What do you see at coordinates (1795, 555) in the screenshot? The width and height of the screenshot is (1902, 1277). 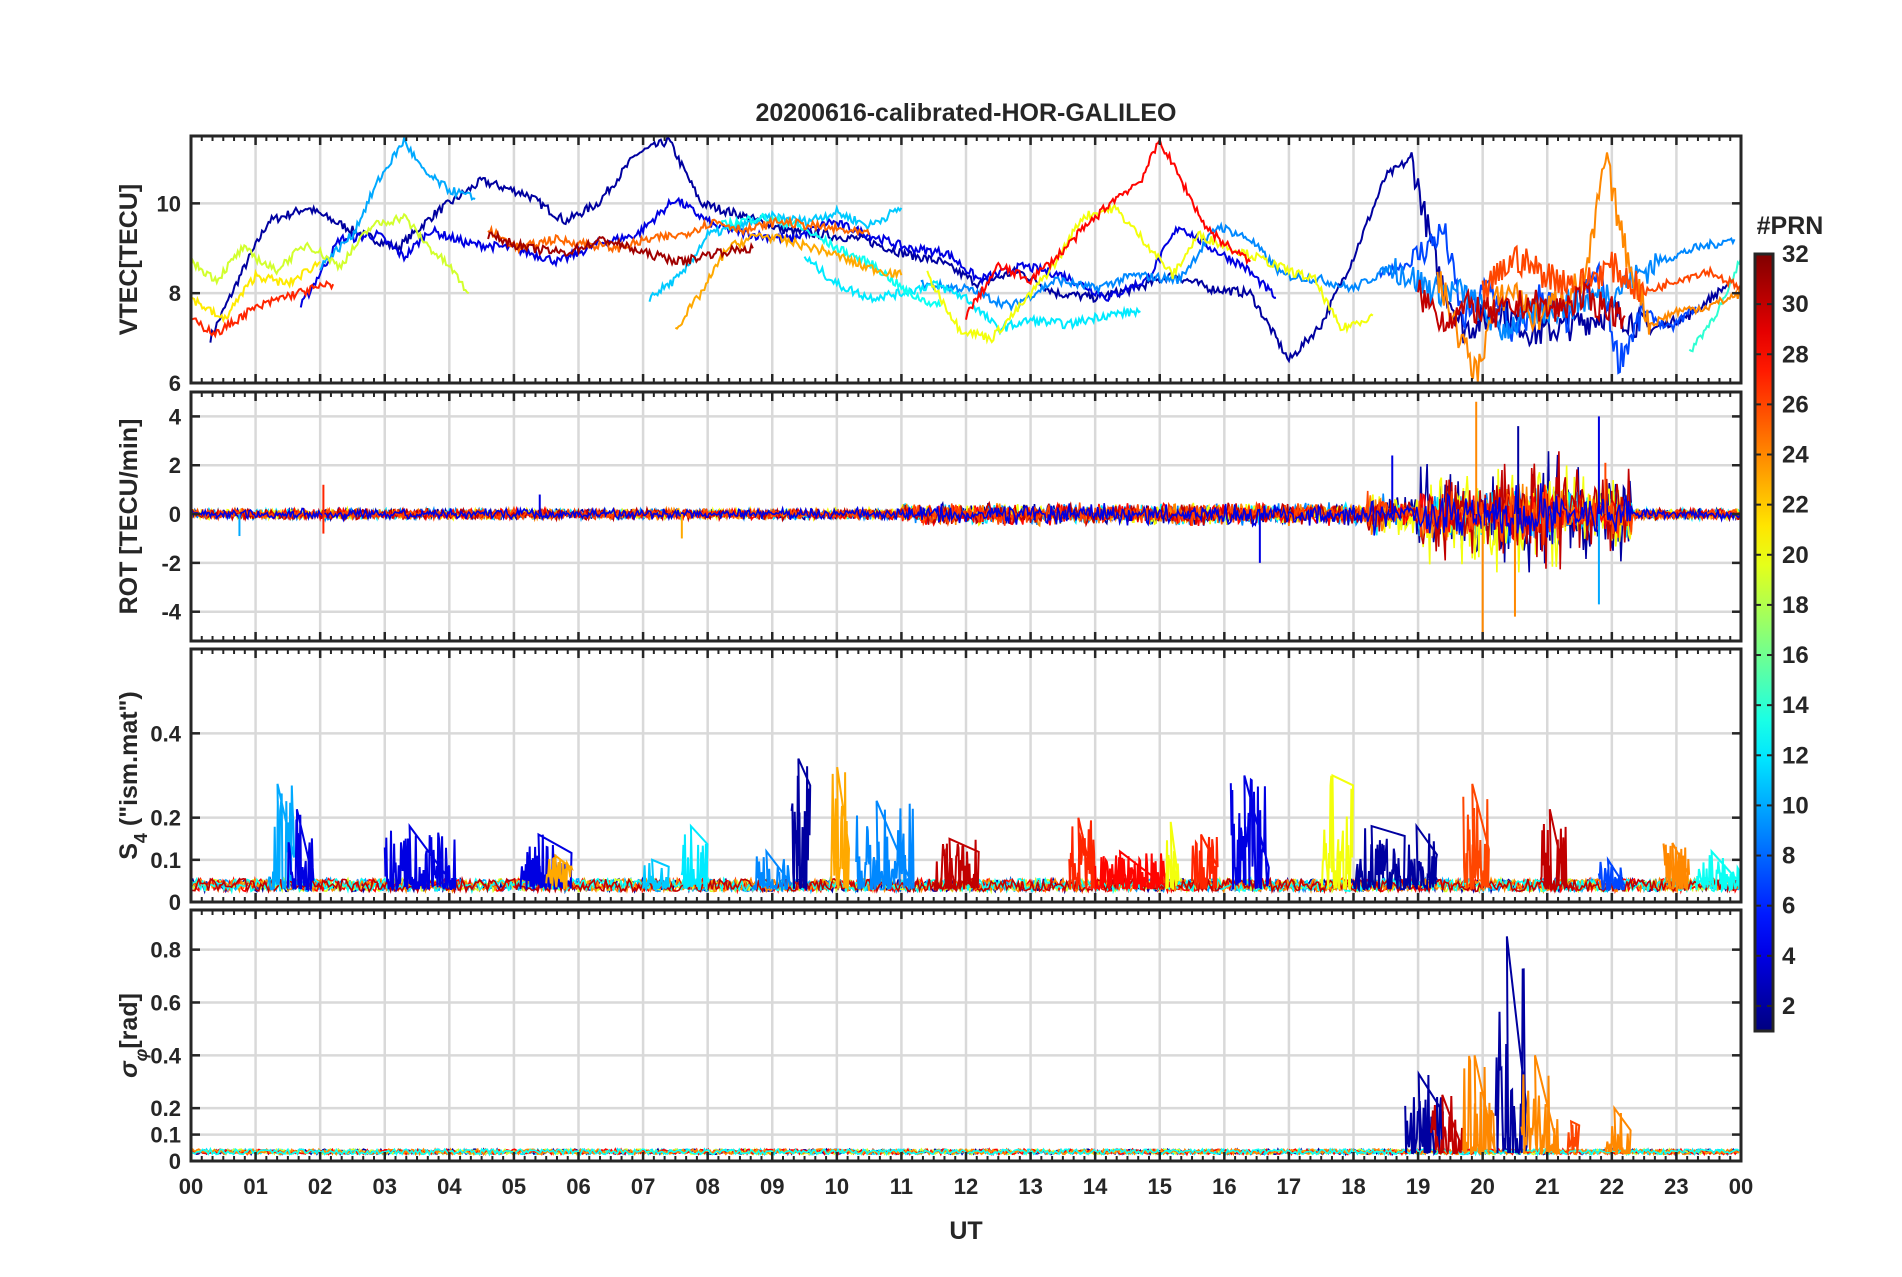 I see `colorbar-tick-label: 20` at bounding box center [1795, 555].